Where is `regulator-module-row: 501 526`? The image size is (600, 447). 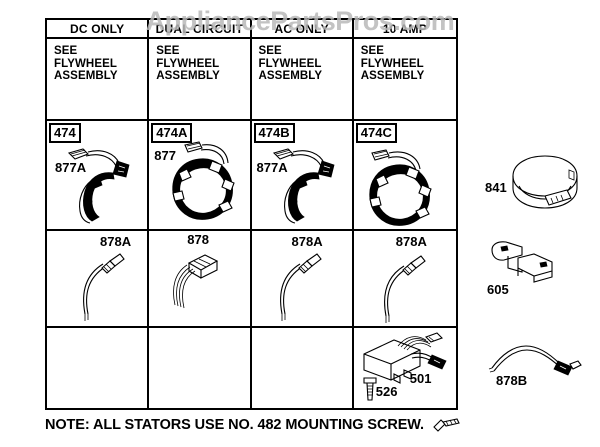
regulator-module-row: 501 526 is located at coordinates (251, 368).